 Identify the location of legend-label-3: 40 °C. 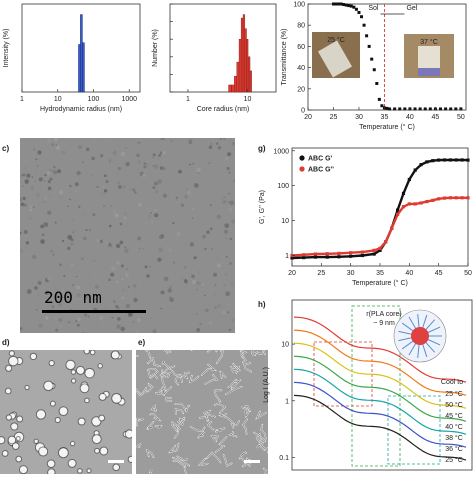
(454, 427).